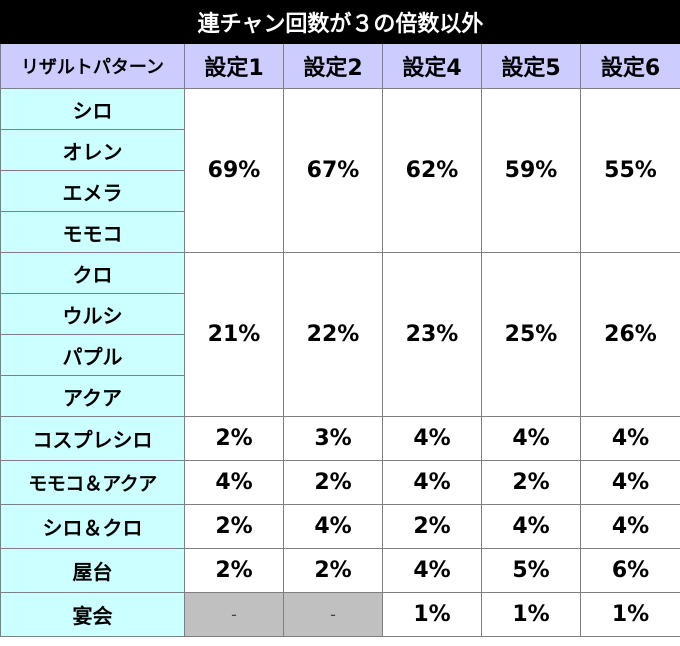 This screenshot has width=680, height=646. I want to click on pattern-label: シロ＆クロ, so click(92, 526).